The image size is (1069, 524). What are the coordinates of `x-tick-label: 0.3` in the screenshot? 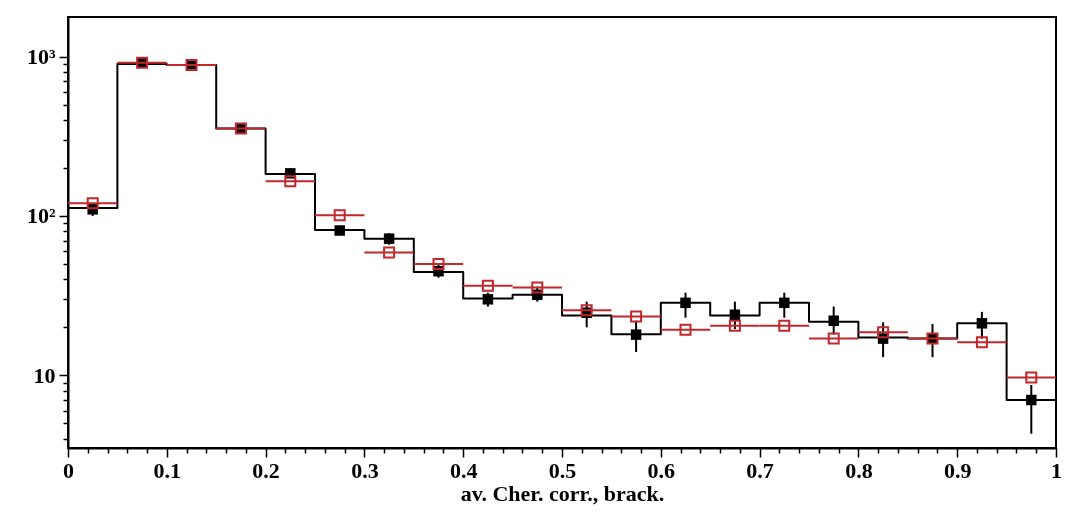 It's located at (365, 470).